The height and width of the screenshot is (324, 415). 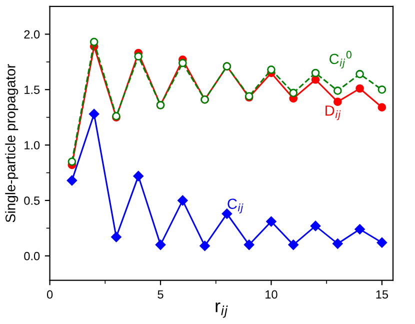 What do you see at coordinates (32, 256) in the screenshot?
I see `y-tick-label: 0.0` at bounding box center [32, 256].